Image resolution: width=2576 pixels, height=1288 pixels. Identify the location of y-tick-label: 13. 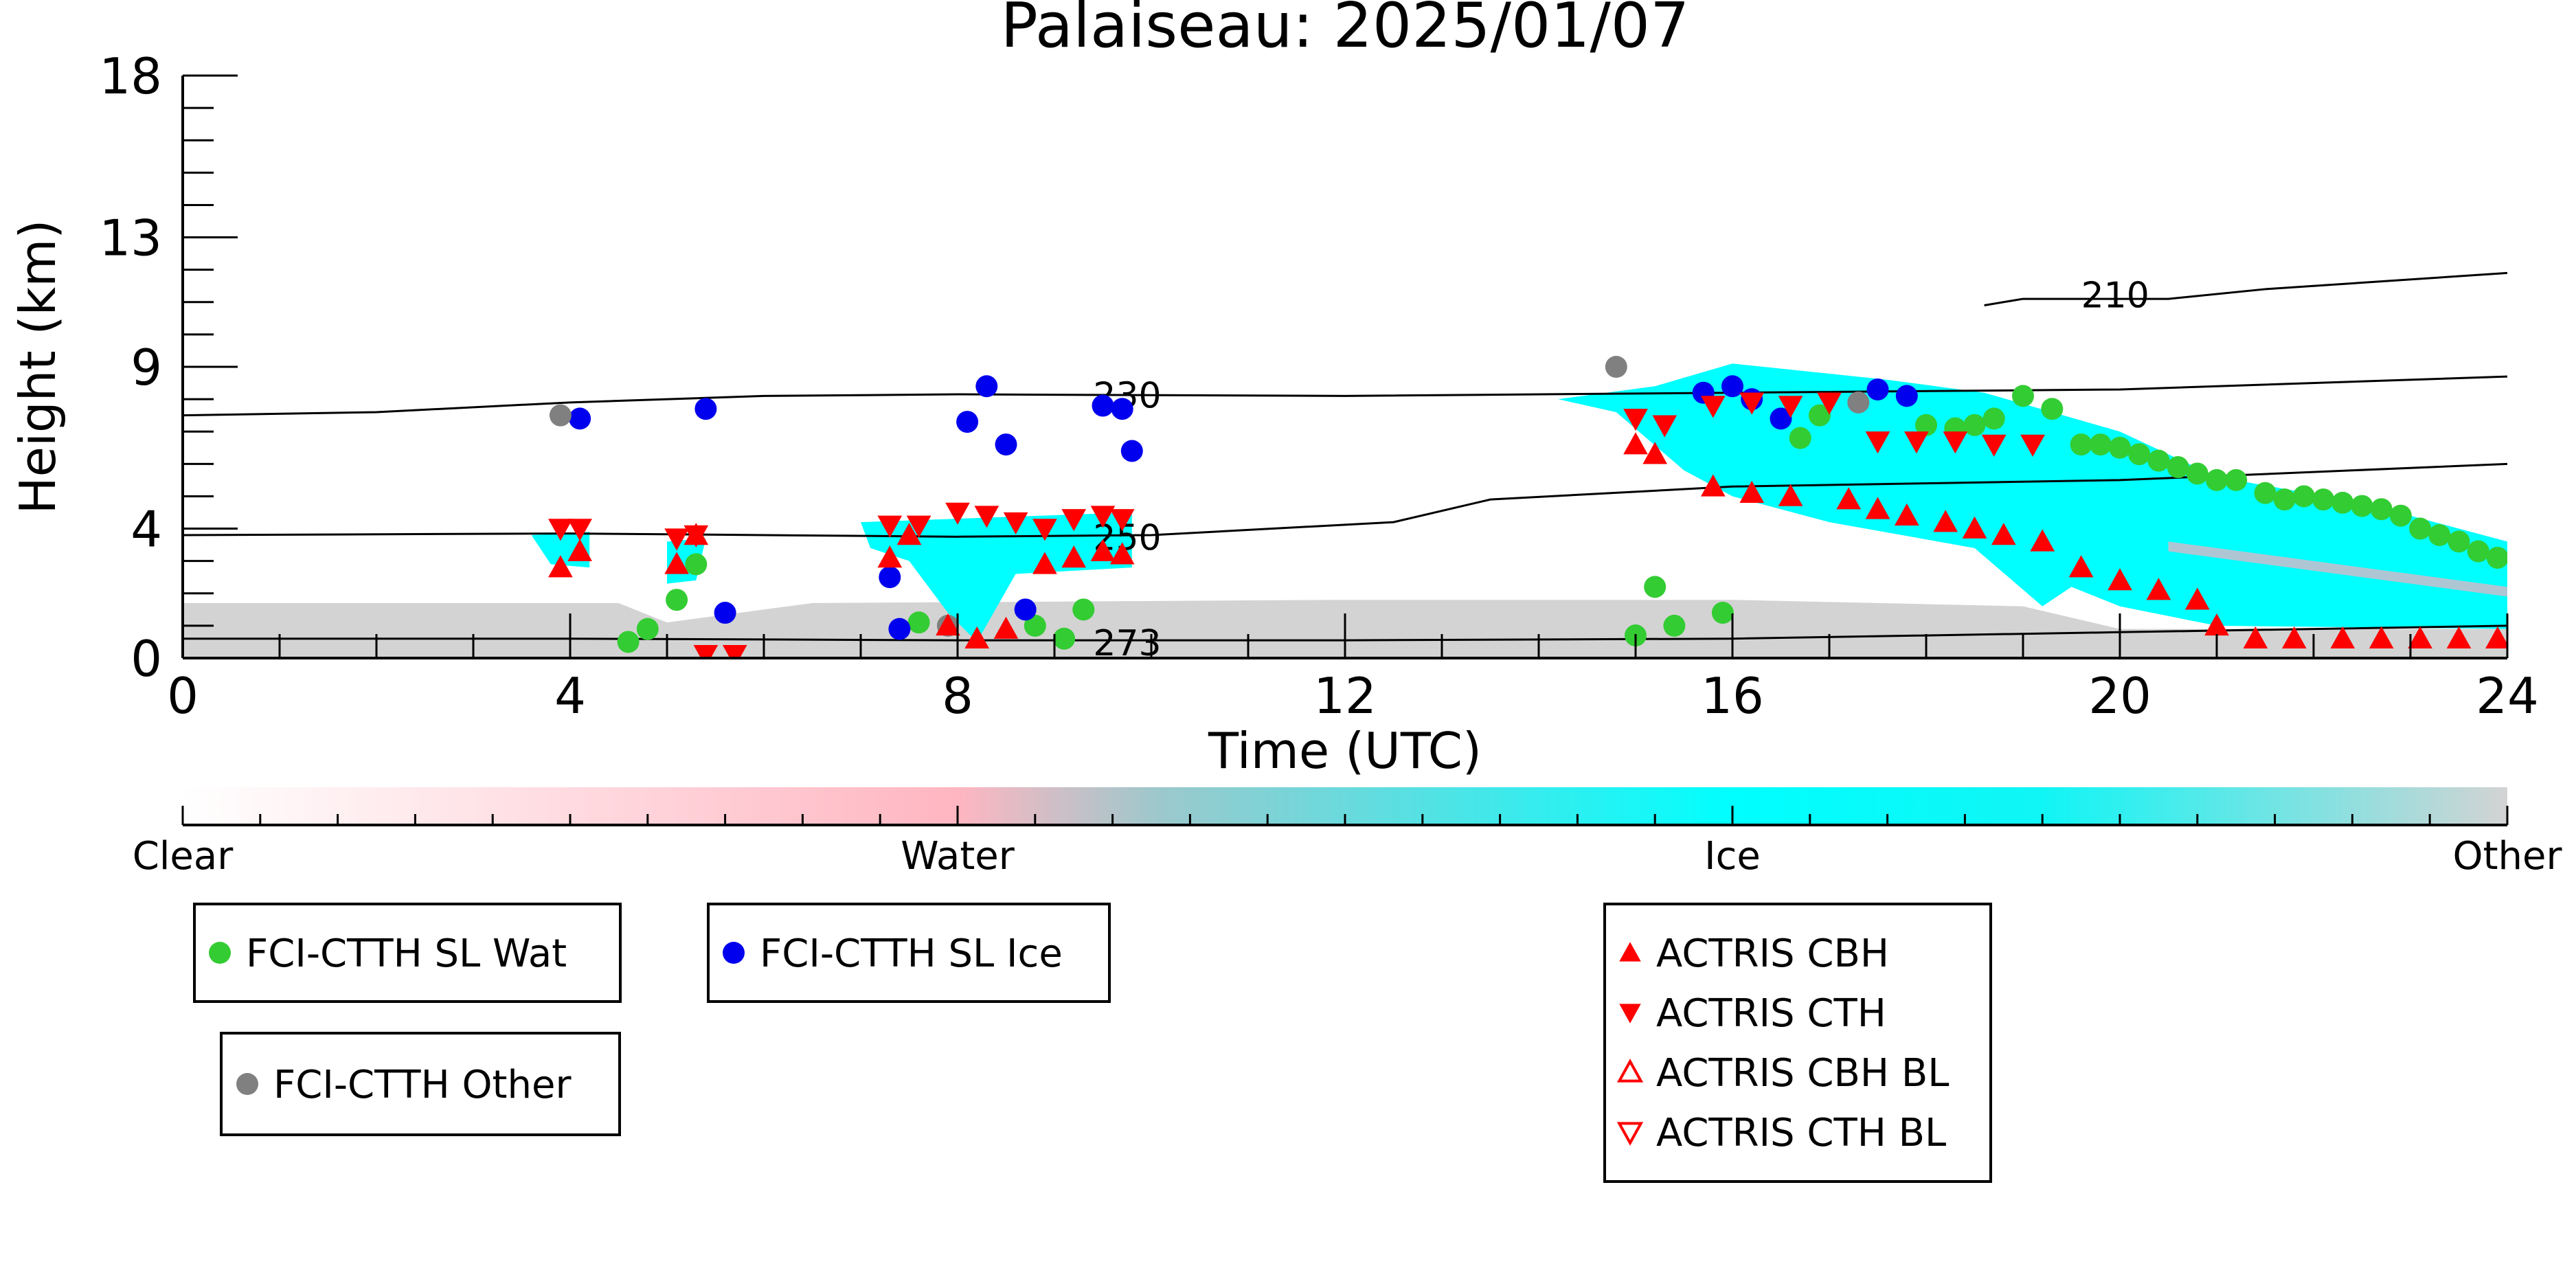
(130, 238).